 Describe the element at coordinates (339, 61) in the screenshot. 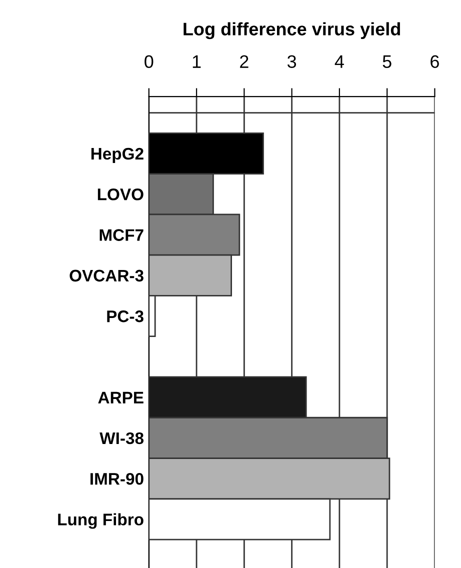

I see `x-tick-label: 4` at that location.